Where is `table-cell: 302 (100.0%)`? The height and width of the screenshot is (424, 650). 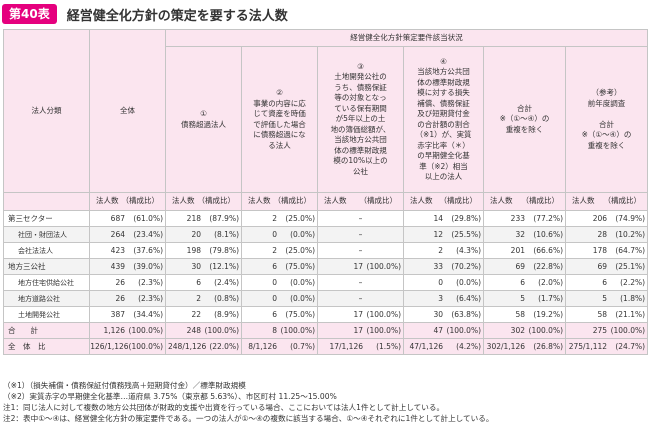
table-cell: 302 (100.0%) is located at coordinates (524, 330).